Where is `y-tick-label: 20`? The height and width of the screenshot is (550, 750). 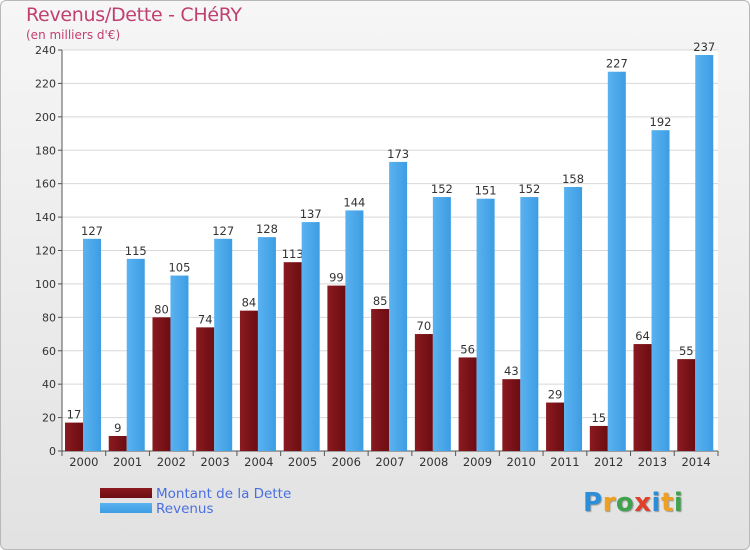 y-tick-label: 20 is located at coordinates (49, 418).